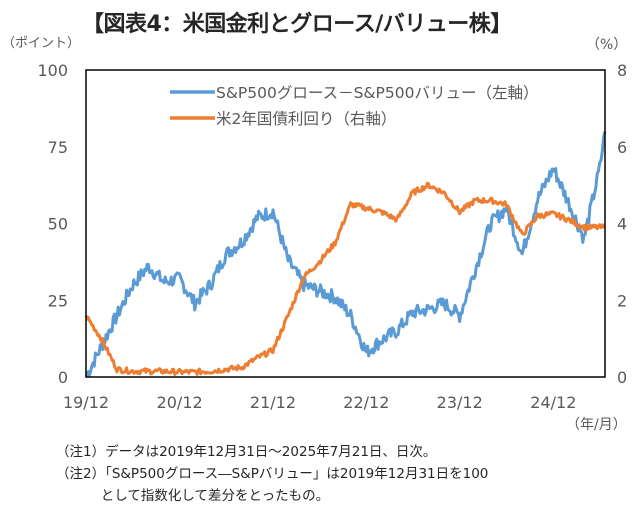 Image resolution: width=640 pixels, height=513 pixels. Describe the element at coordinates (86, 402) in the screenshot. I see `x-tick-label: 19/12` at that location.